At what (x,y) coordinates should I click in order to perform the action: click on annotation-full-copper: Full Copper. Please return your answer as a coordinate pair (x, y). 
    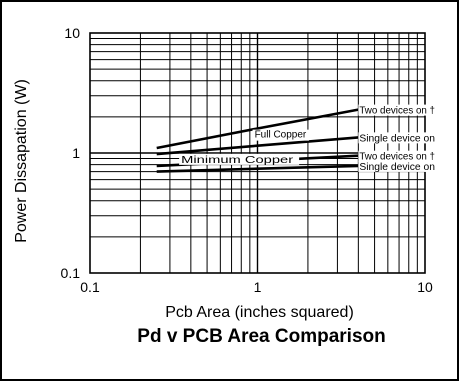
    Looking at the image, I should click on (281, 135).